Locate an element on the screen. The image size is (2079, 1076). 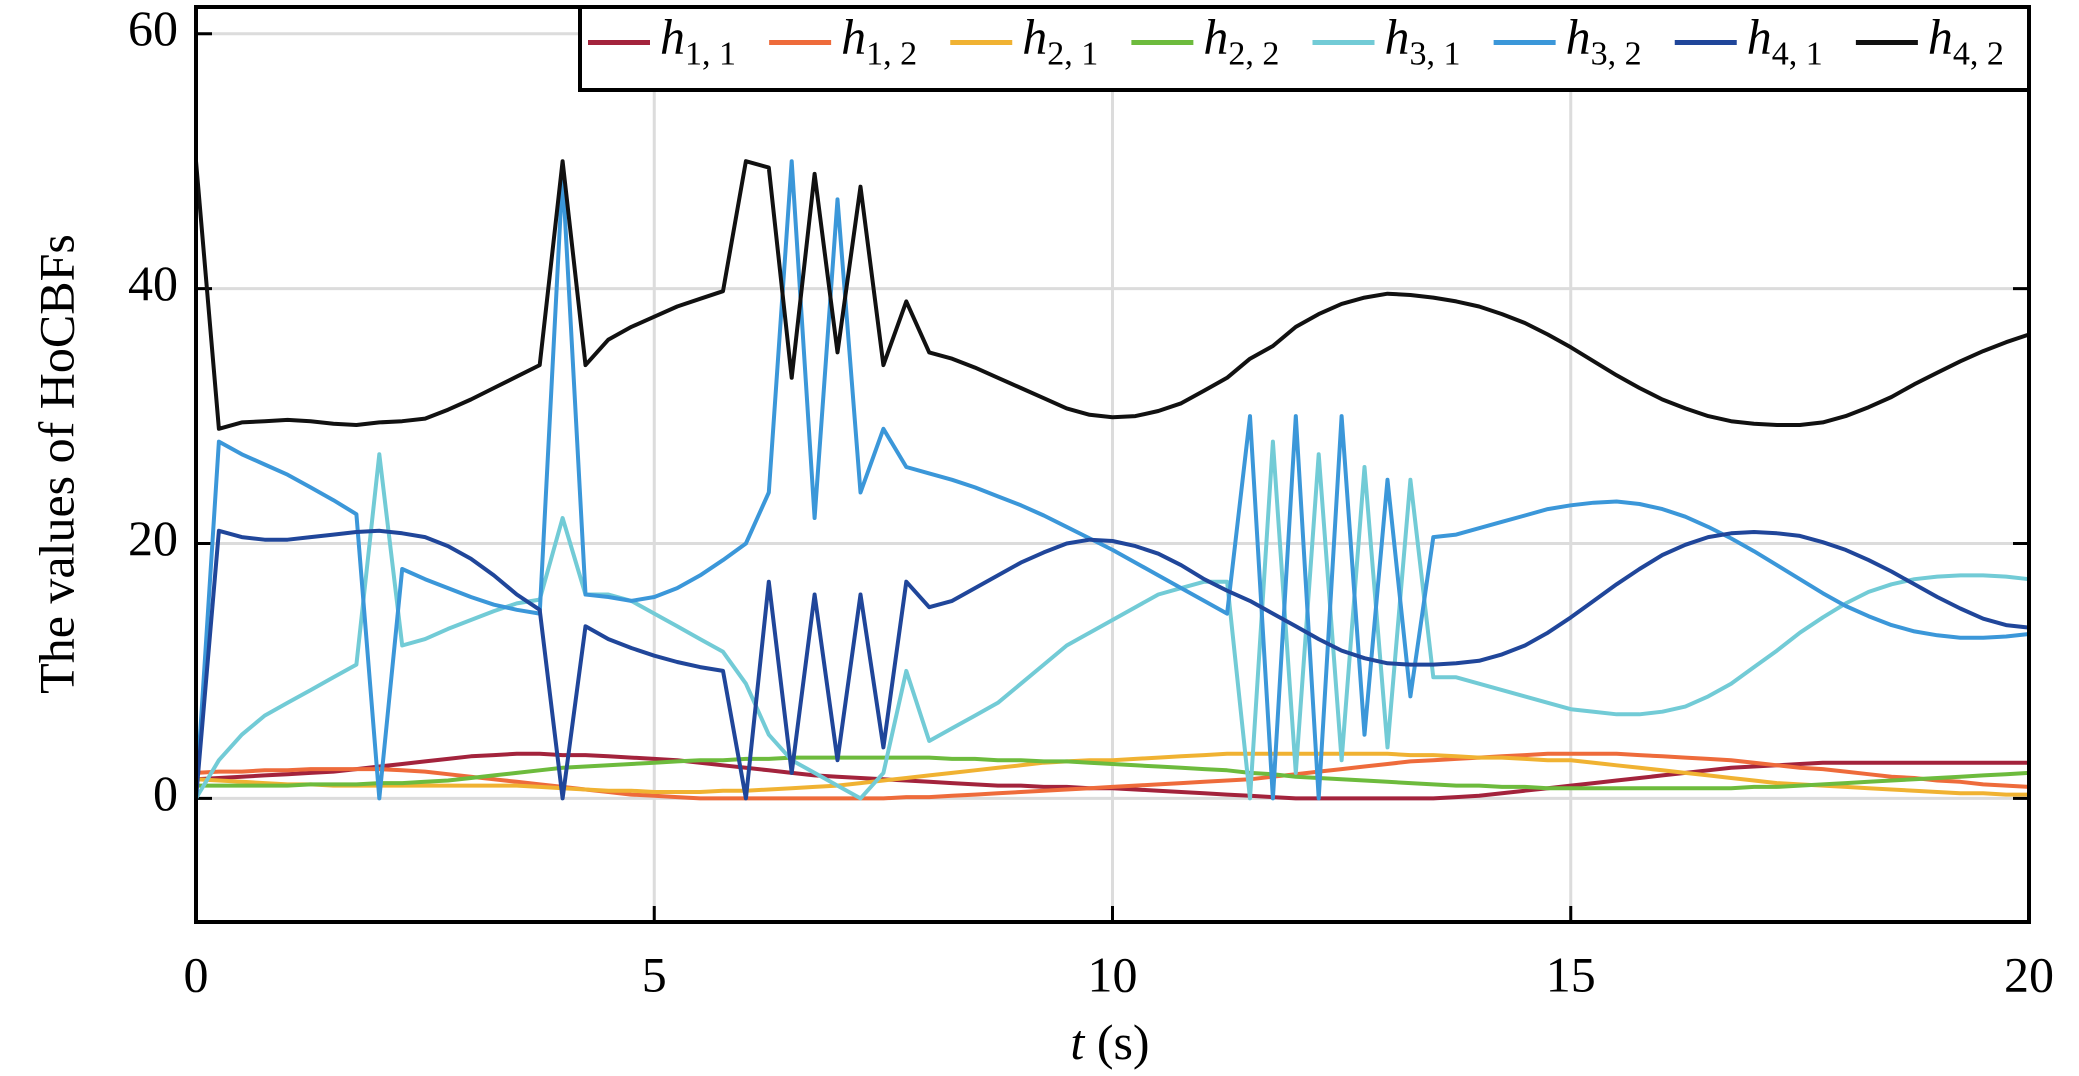
x-tick-label: 0 is located at coordinates (196, 974).